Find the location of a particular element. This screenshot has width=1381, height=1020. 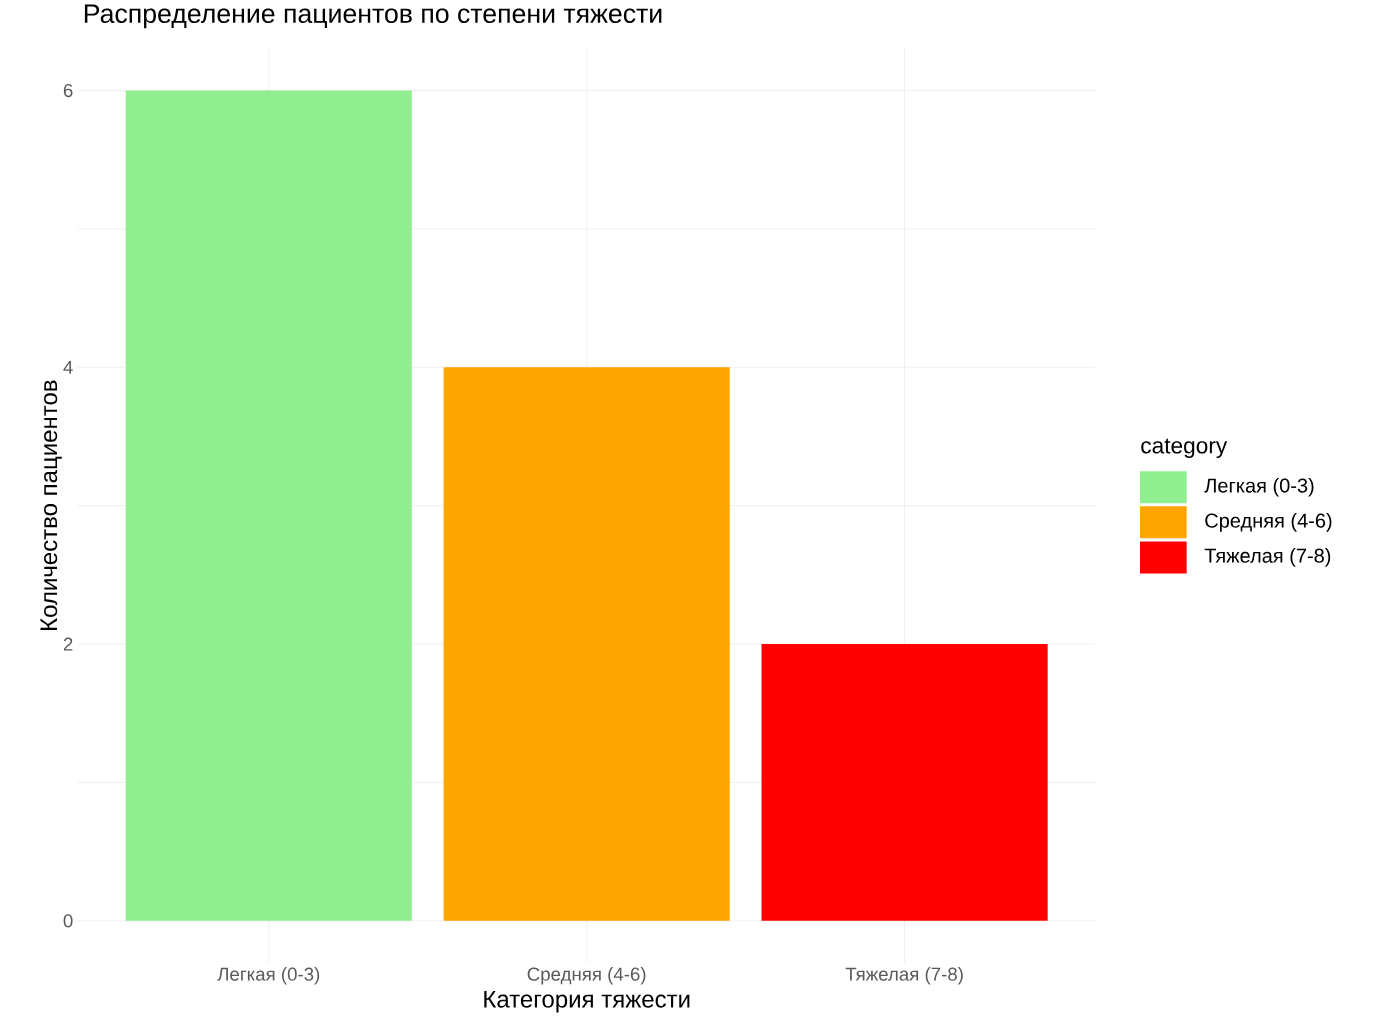

x-tick-label: Средняя (4-6) is located at coordinates (586, 975).